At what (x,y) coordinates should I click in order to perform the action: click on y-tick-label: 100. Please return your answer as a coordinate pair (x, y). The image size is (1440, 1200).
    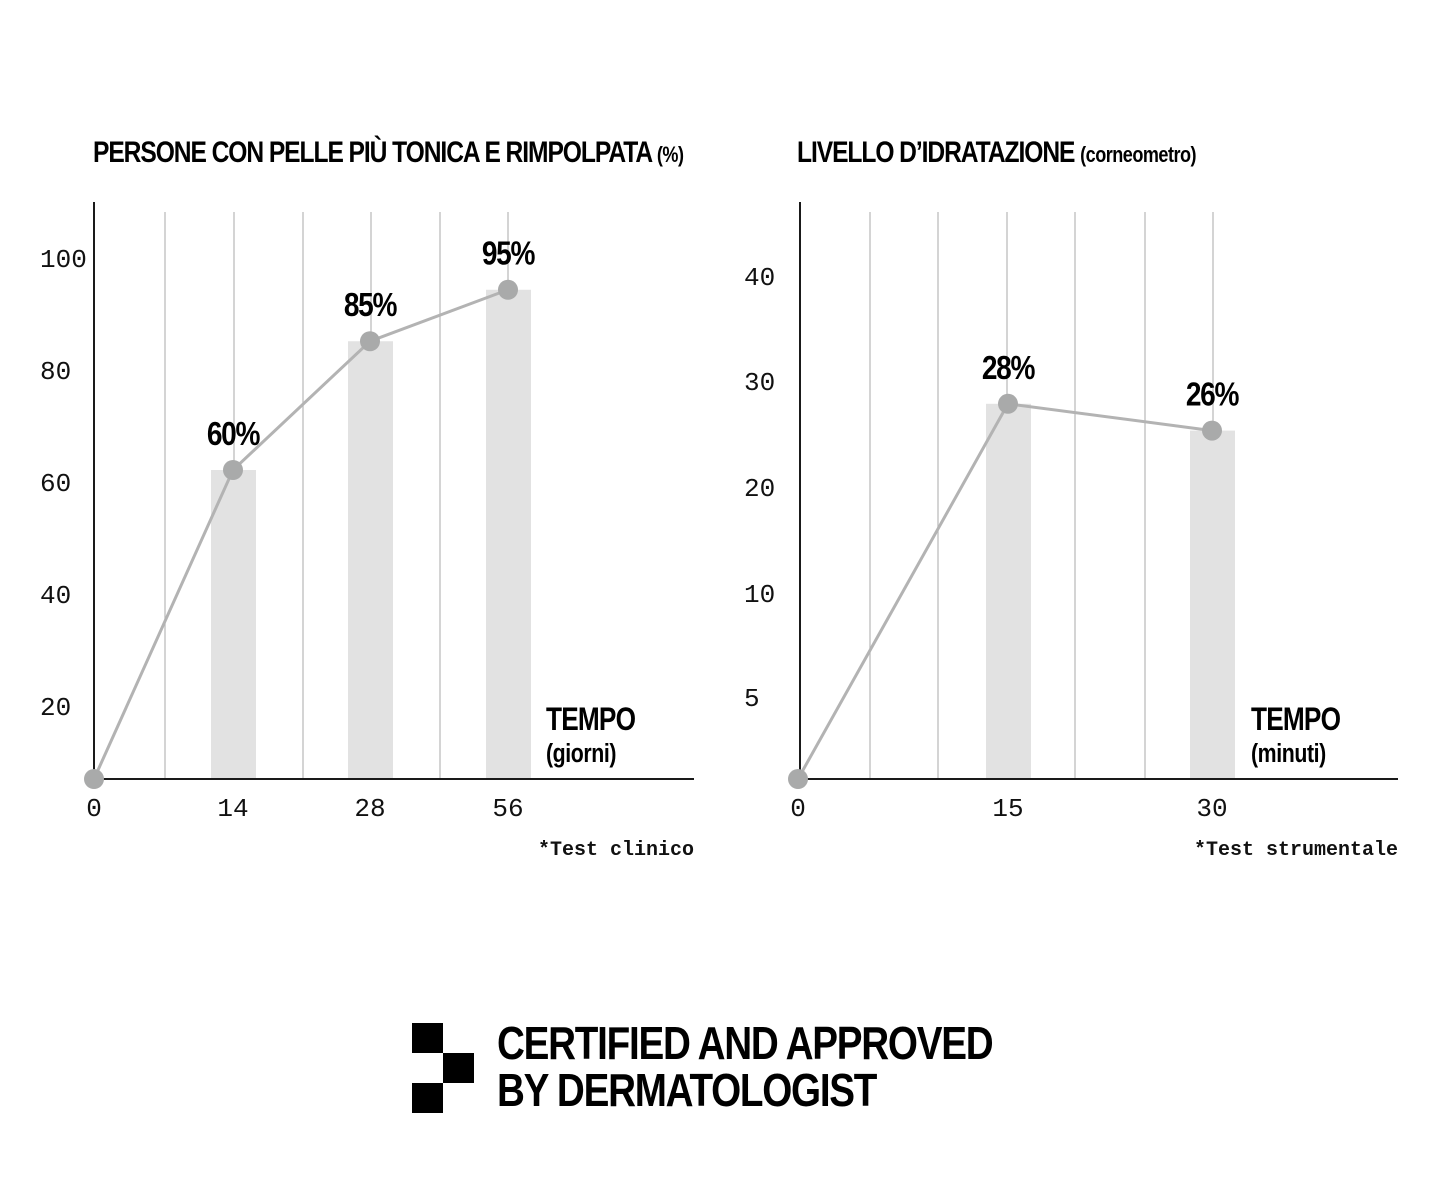
    Looking at the image, I should click on (63, 260).